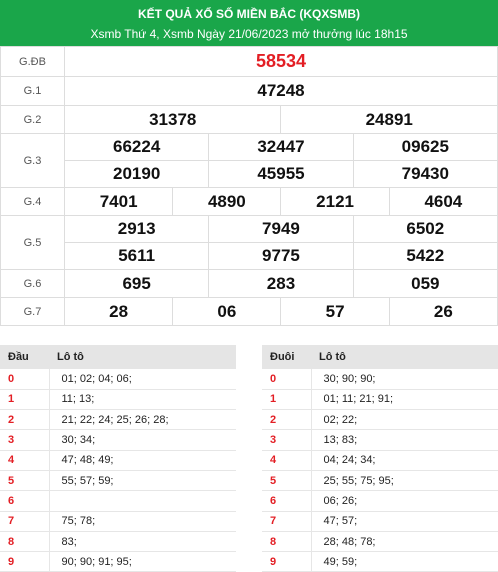 This screenshot has height=572, width=498. Describe the element at coordinates (404, 481) in the screenshot. I see `loto-nums: 25; 55; 75; 95;` at that location.